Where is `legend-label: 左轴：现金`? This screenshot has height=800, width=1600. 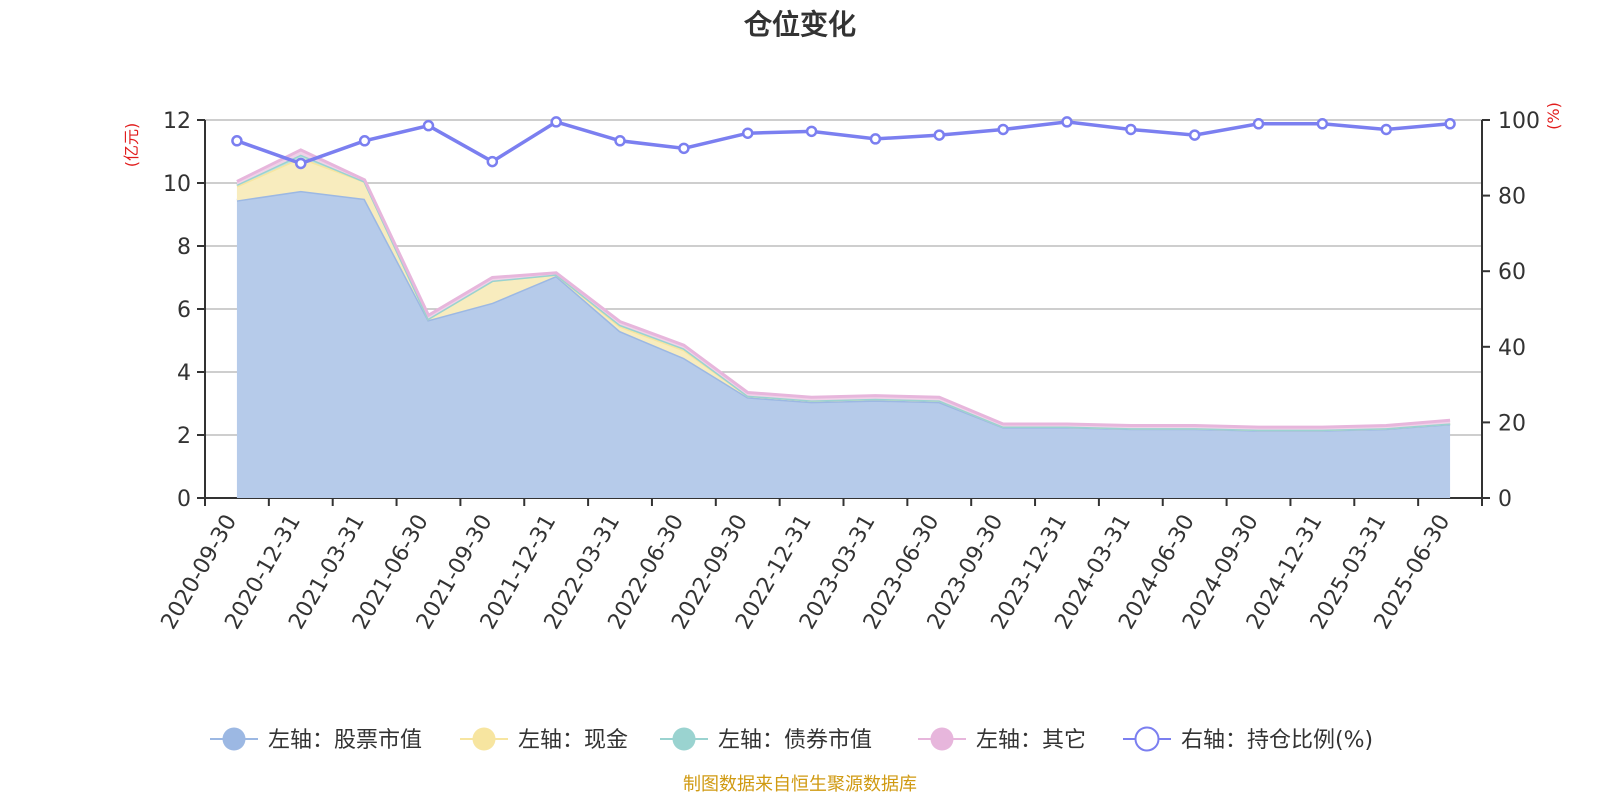 legend-label: 左轴：现金 is located at coordinates (573, 740).